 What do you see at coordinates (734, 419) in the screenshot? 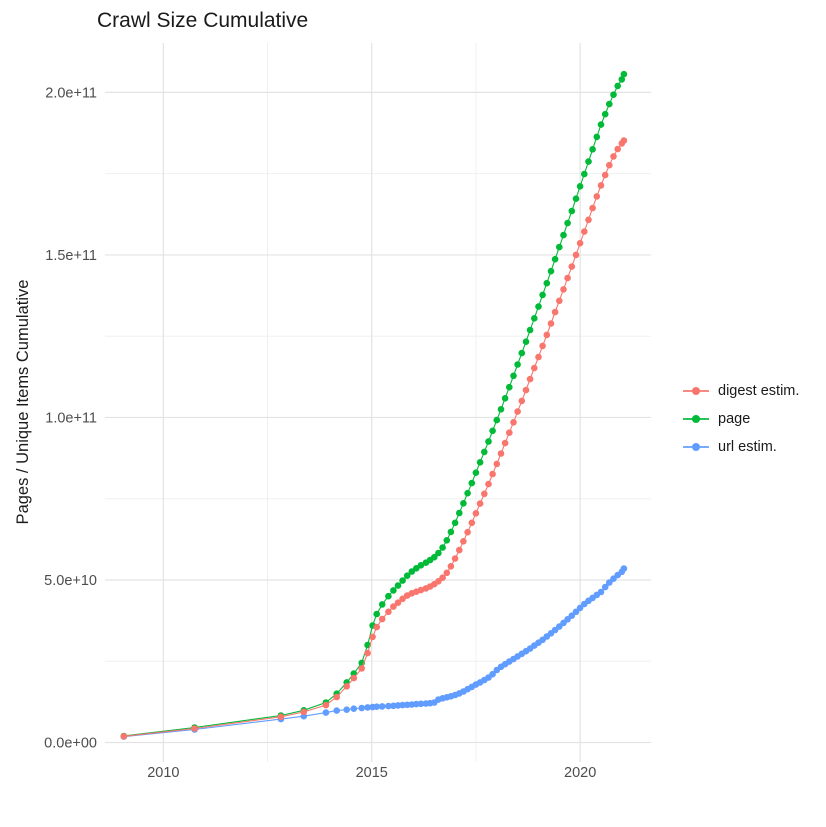
I see `legend-label-page: page` at bounding box center [734, 419].